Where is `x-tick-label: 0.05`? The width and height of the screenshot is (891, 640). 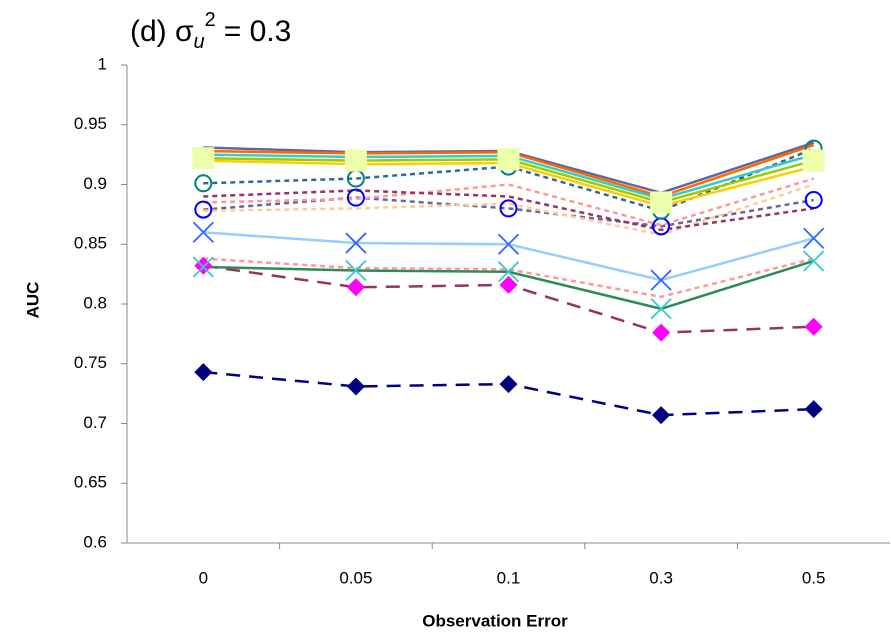 x-tick-label: 0.05 is located at coordinates (355, 577).